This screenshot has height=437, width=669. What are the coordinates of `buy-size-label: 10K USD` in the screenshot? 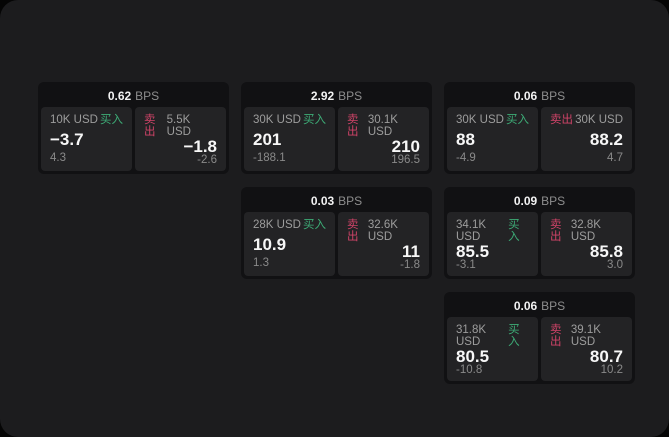 It's located at (74, 120).